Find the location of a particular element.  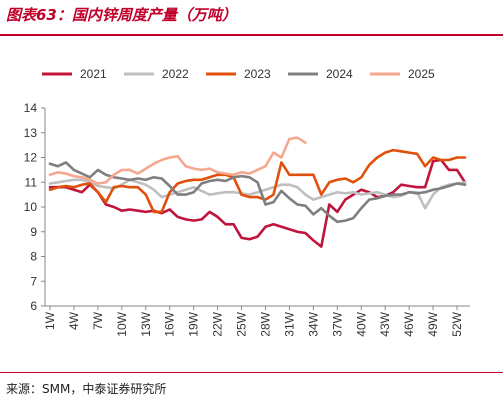

chart-legend: 2021 2022 2023 2024 2025 is located at coordinates (238, 74).